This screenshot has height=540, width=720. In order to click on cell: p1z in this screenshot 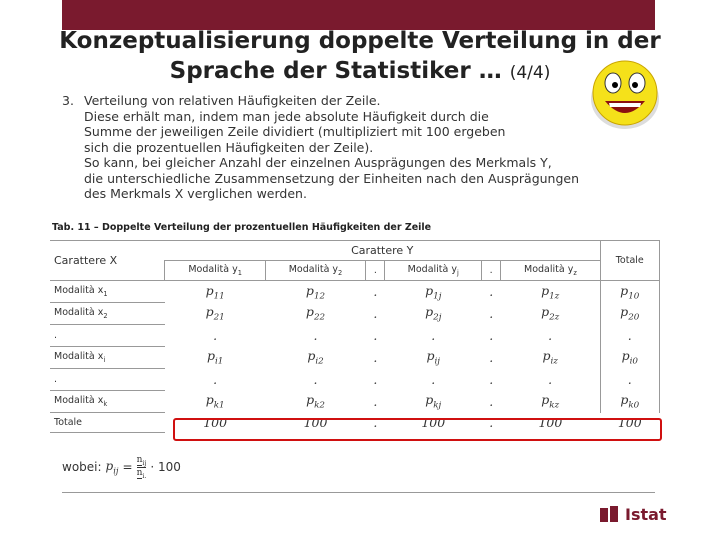, I will do `click(550, 292)`.